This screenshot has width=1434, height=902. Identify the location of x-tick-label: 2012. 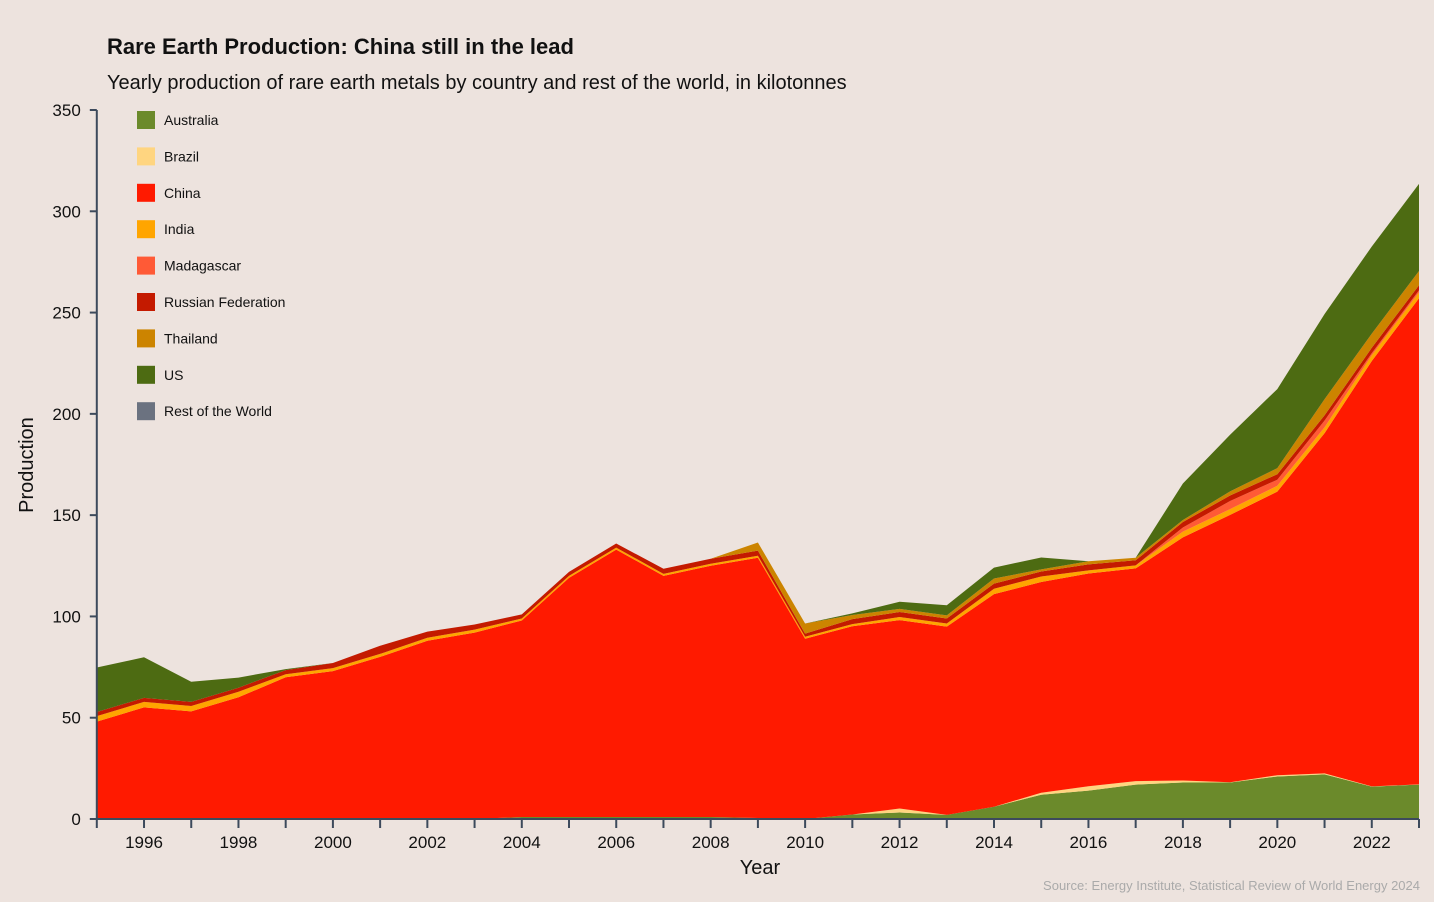
(900, 842).